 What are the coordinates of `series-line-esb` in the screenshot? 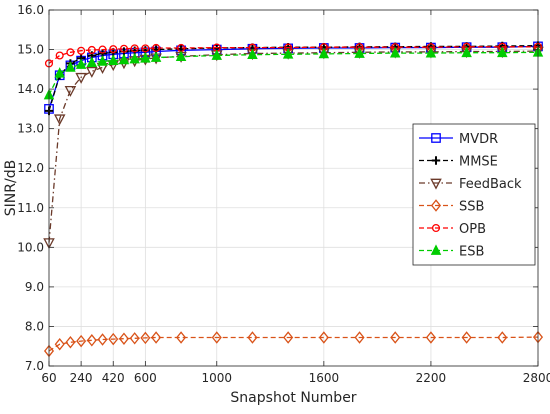 It's located at (293, 73).